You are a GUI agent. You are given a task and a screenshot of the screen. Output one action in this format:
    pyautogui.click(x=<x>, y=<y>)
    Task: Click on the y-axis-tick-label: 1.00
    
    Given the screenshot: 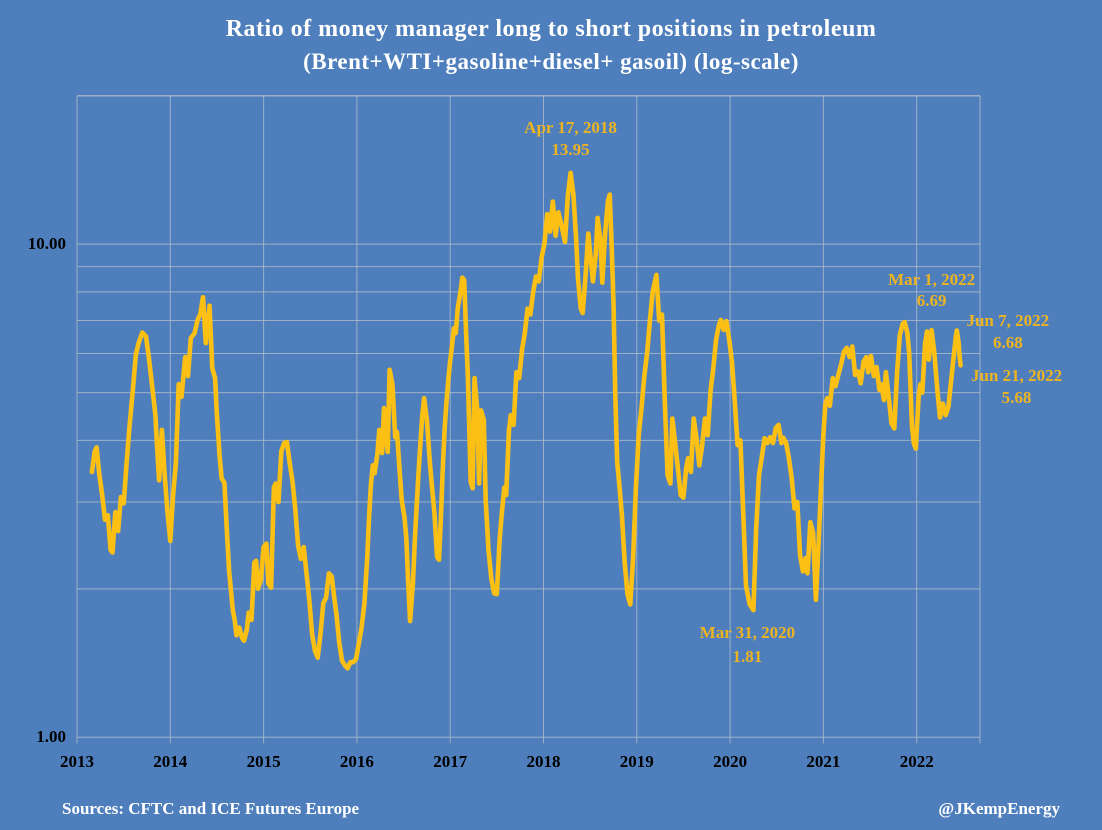 What is the action you would take?
    pyautogui.click(x=51, y=737)
    